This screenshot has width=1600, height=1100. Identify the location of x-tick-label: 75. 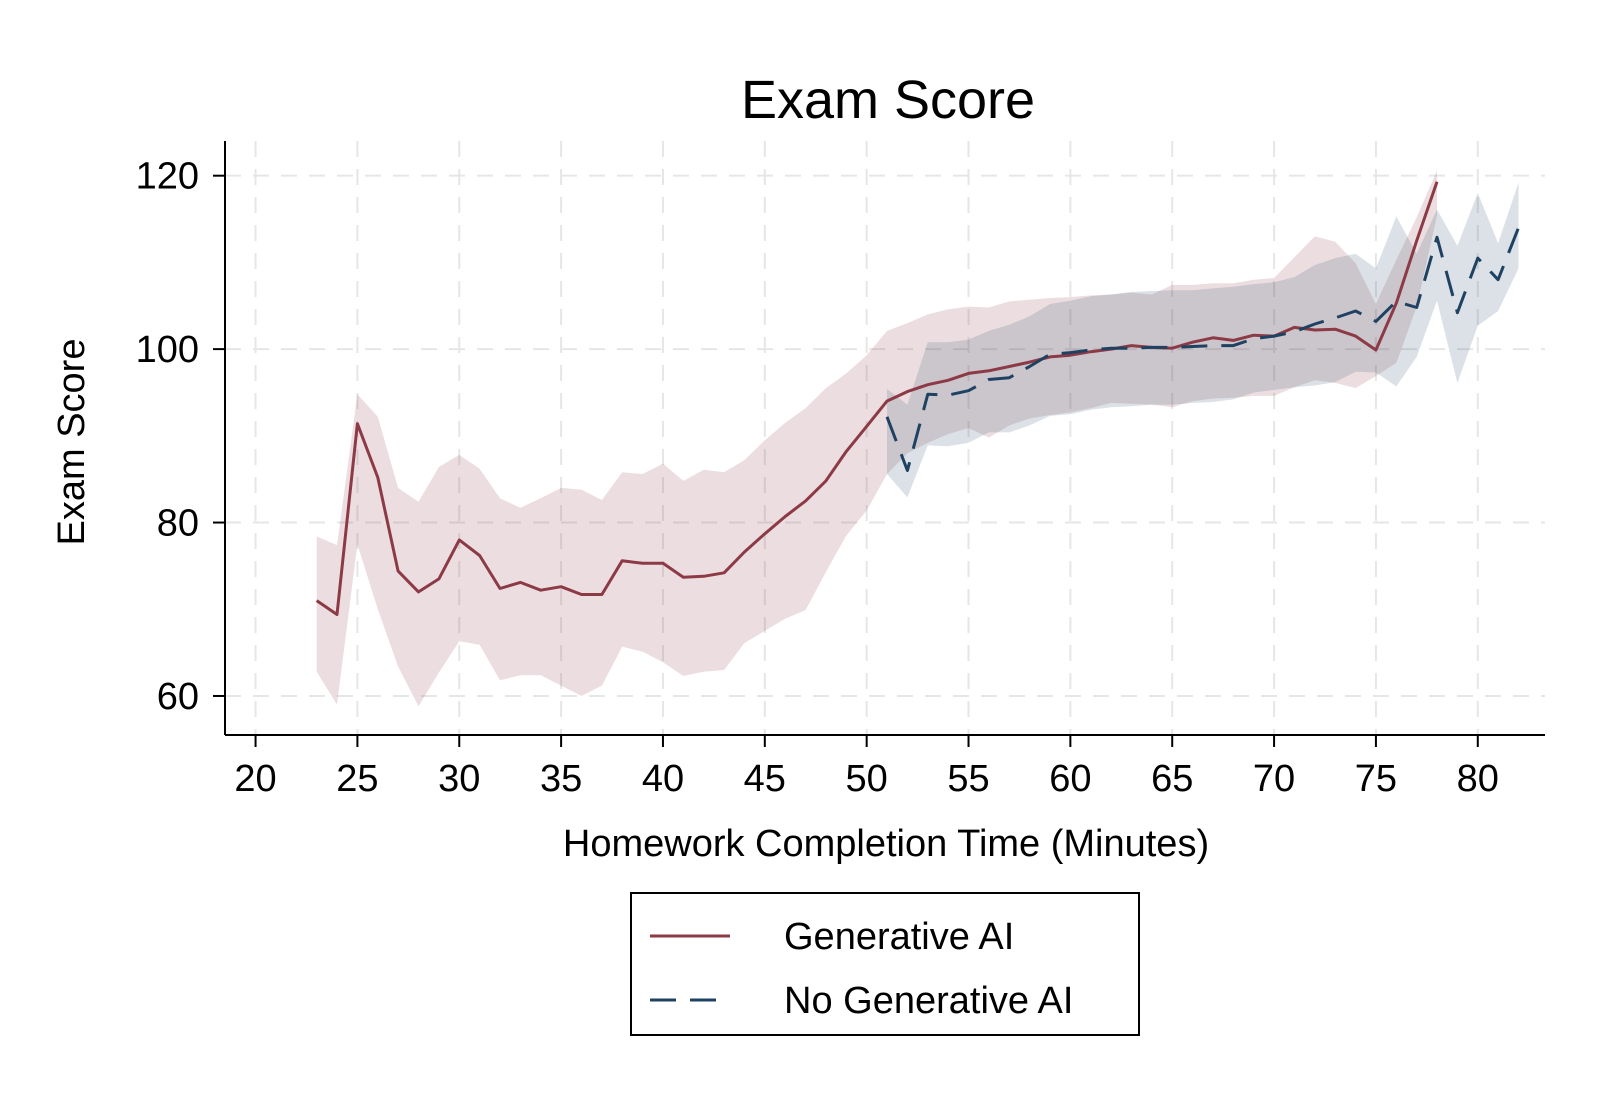
(1376, 779).